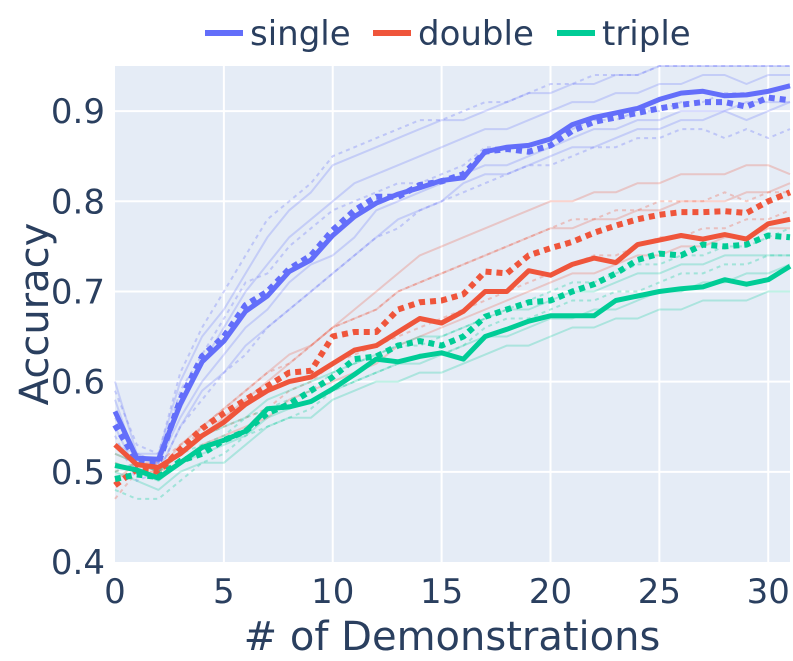 The height and width of the screenshot is (661, 793). I want to click on x-tick-label: 5, so click(224, 592).